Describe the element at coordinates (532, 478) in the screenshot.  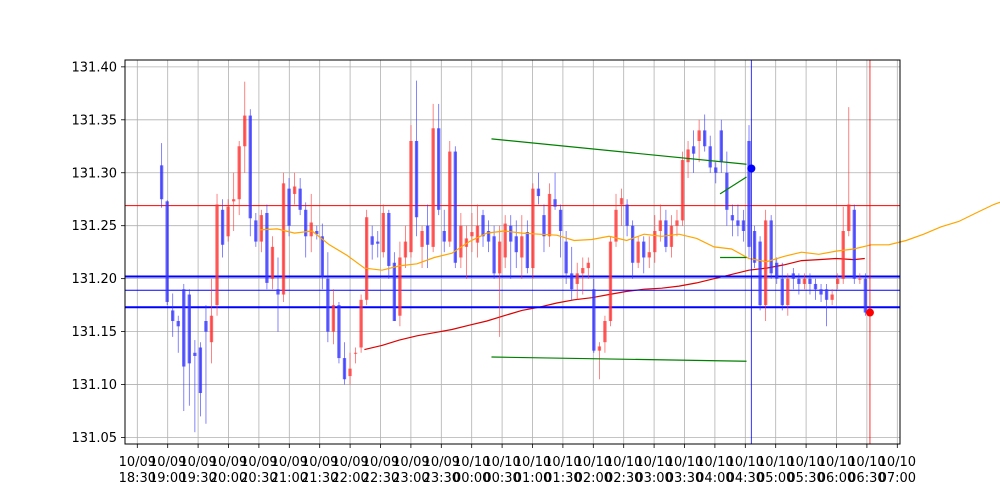
I see `x-tick-time: 01:00` at that location.